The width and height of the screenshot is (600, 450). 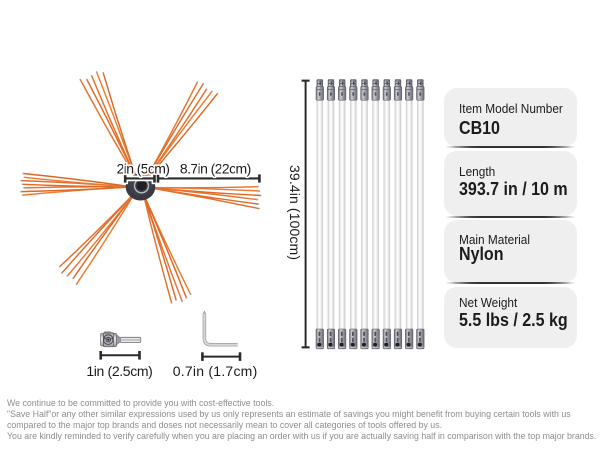 I want to click on svg-text: 39.4in (100cm), so click(x=295, y=212).